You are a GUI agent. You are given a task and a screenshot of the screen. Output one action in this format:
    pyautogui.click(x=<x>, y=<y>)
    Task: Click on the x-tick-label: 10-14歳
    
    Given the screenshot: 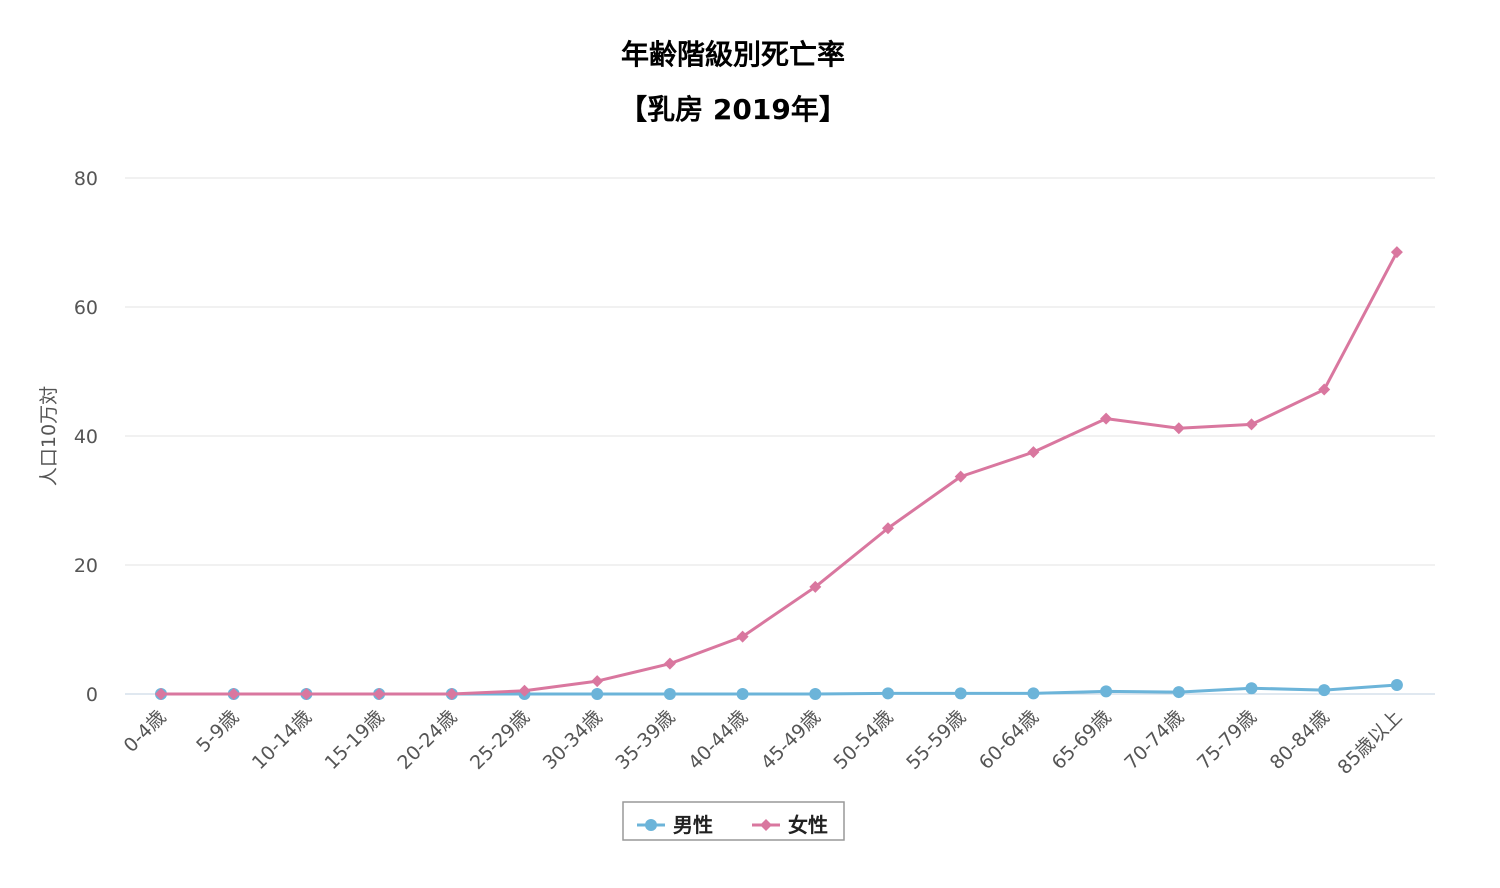 What is the action you would take?
    pyautogui.click(x=282, y=740)
    